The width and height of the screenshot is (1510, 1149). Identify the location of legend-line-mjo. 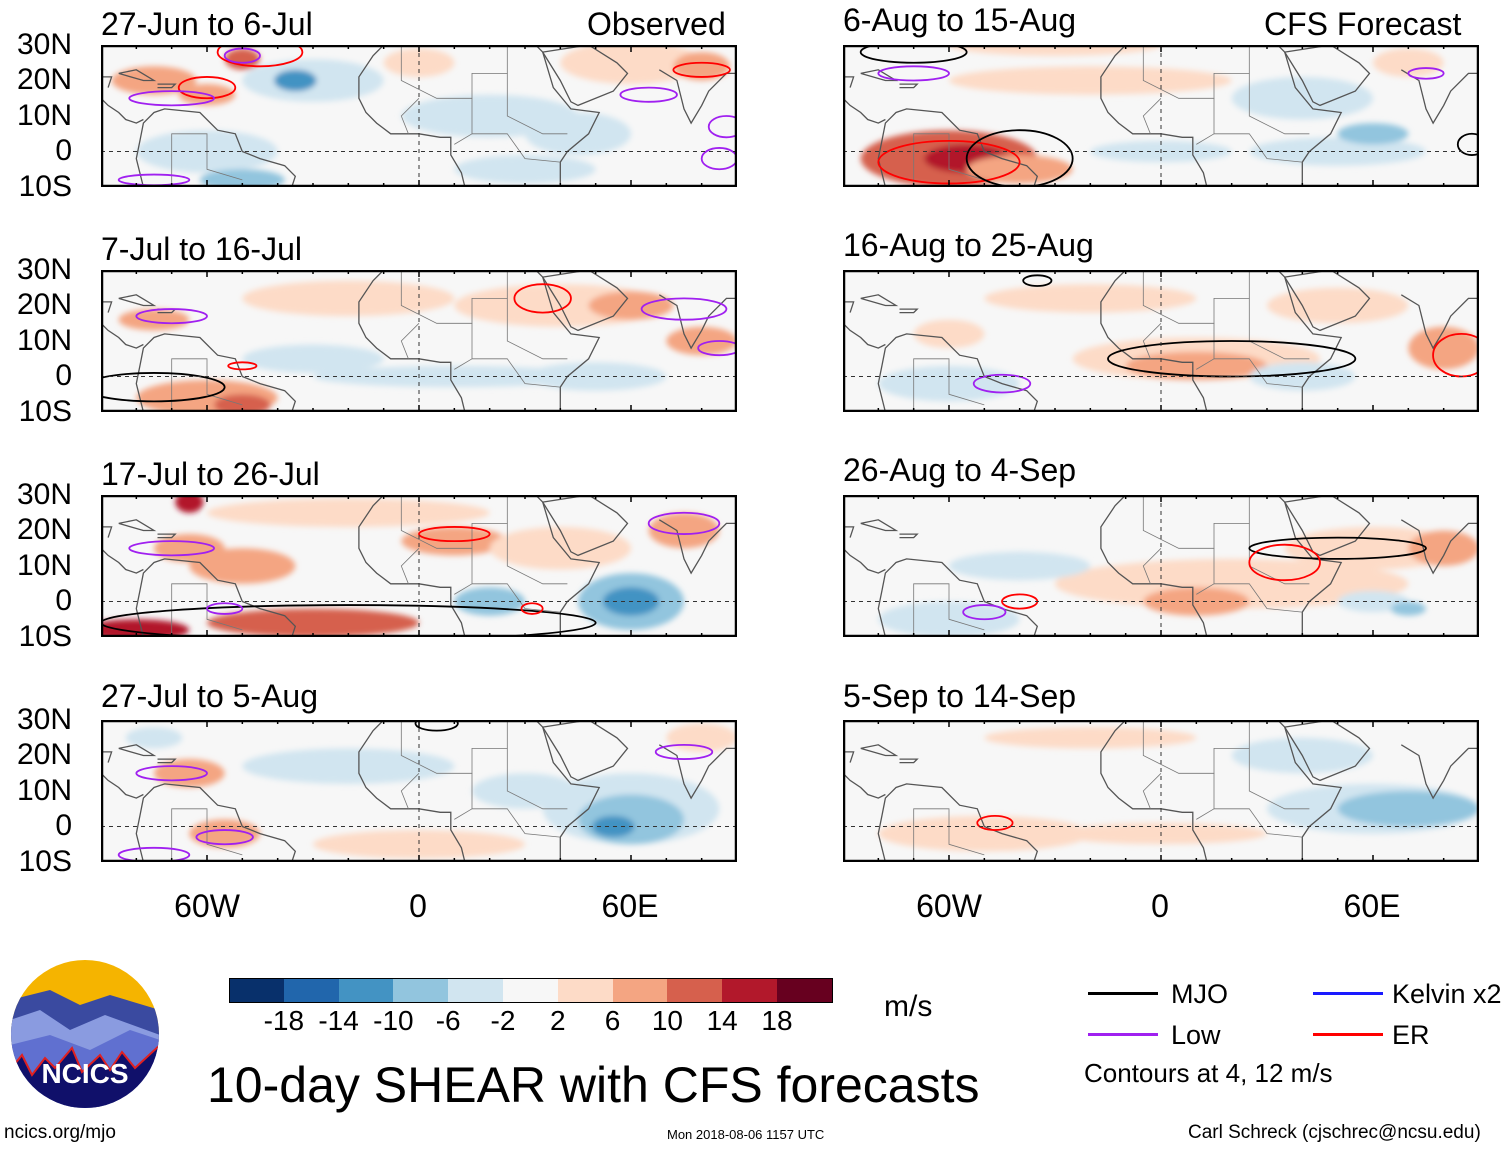
(1123, 993).